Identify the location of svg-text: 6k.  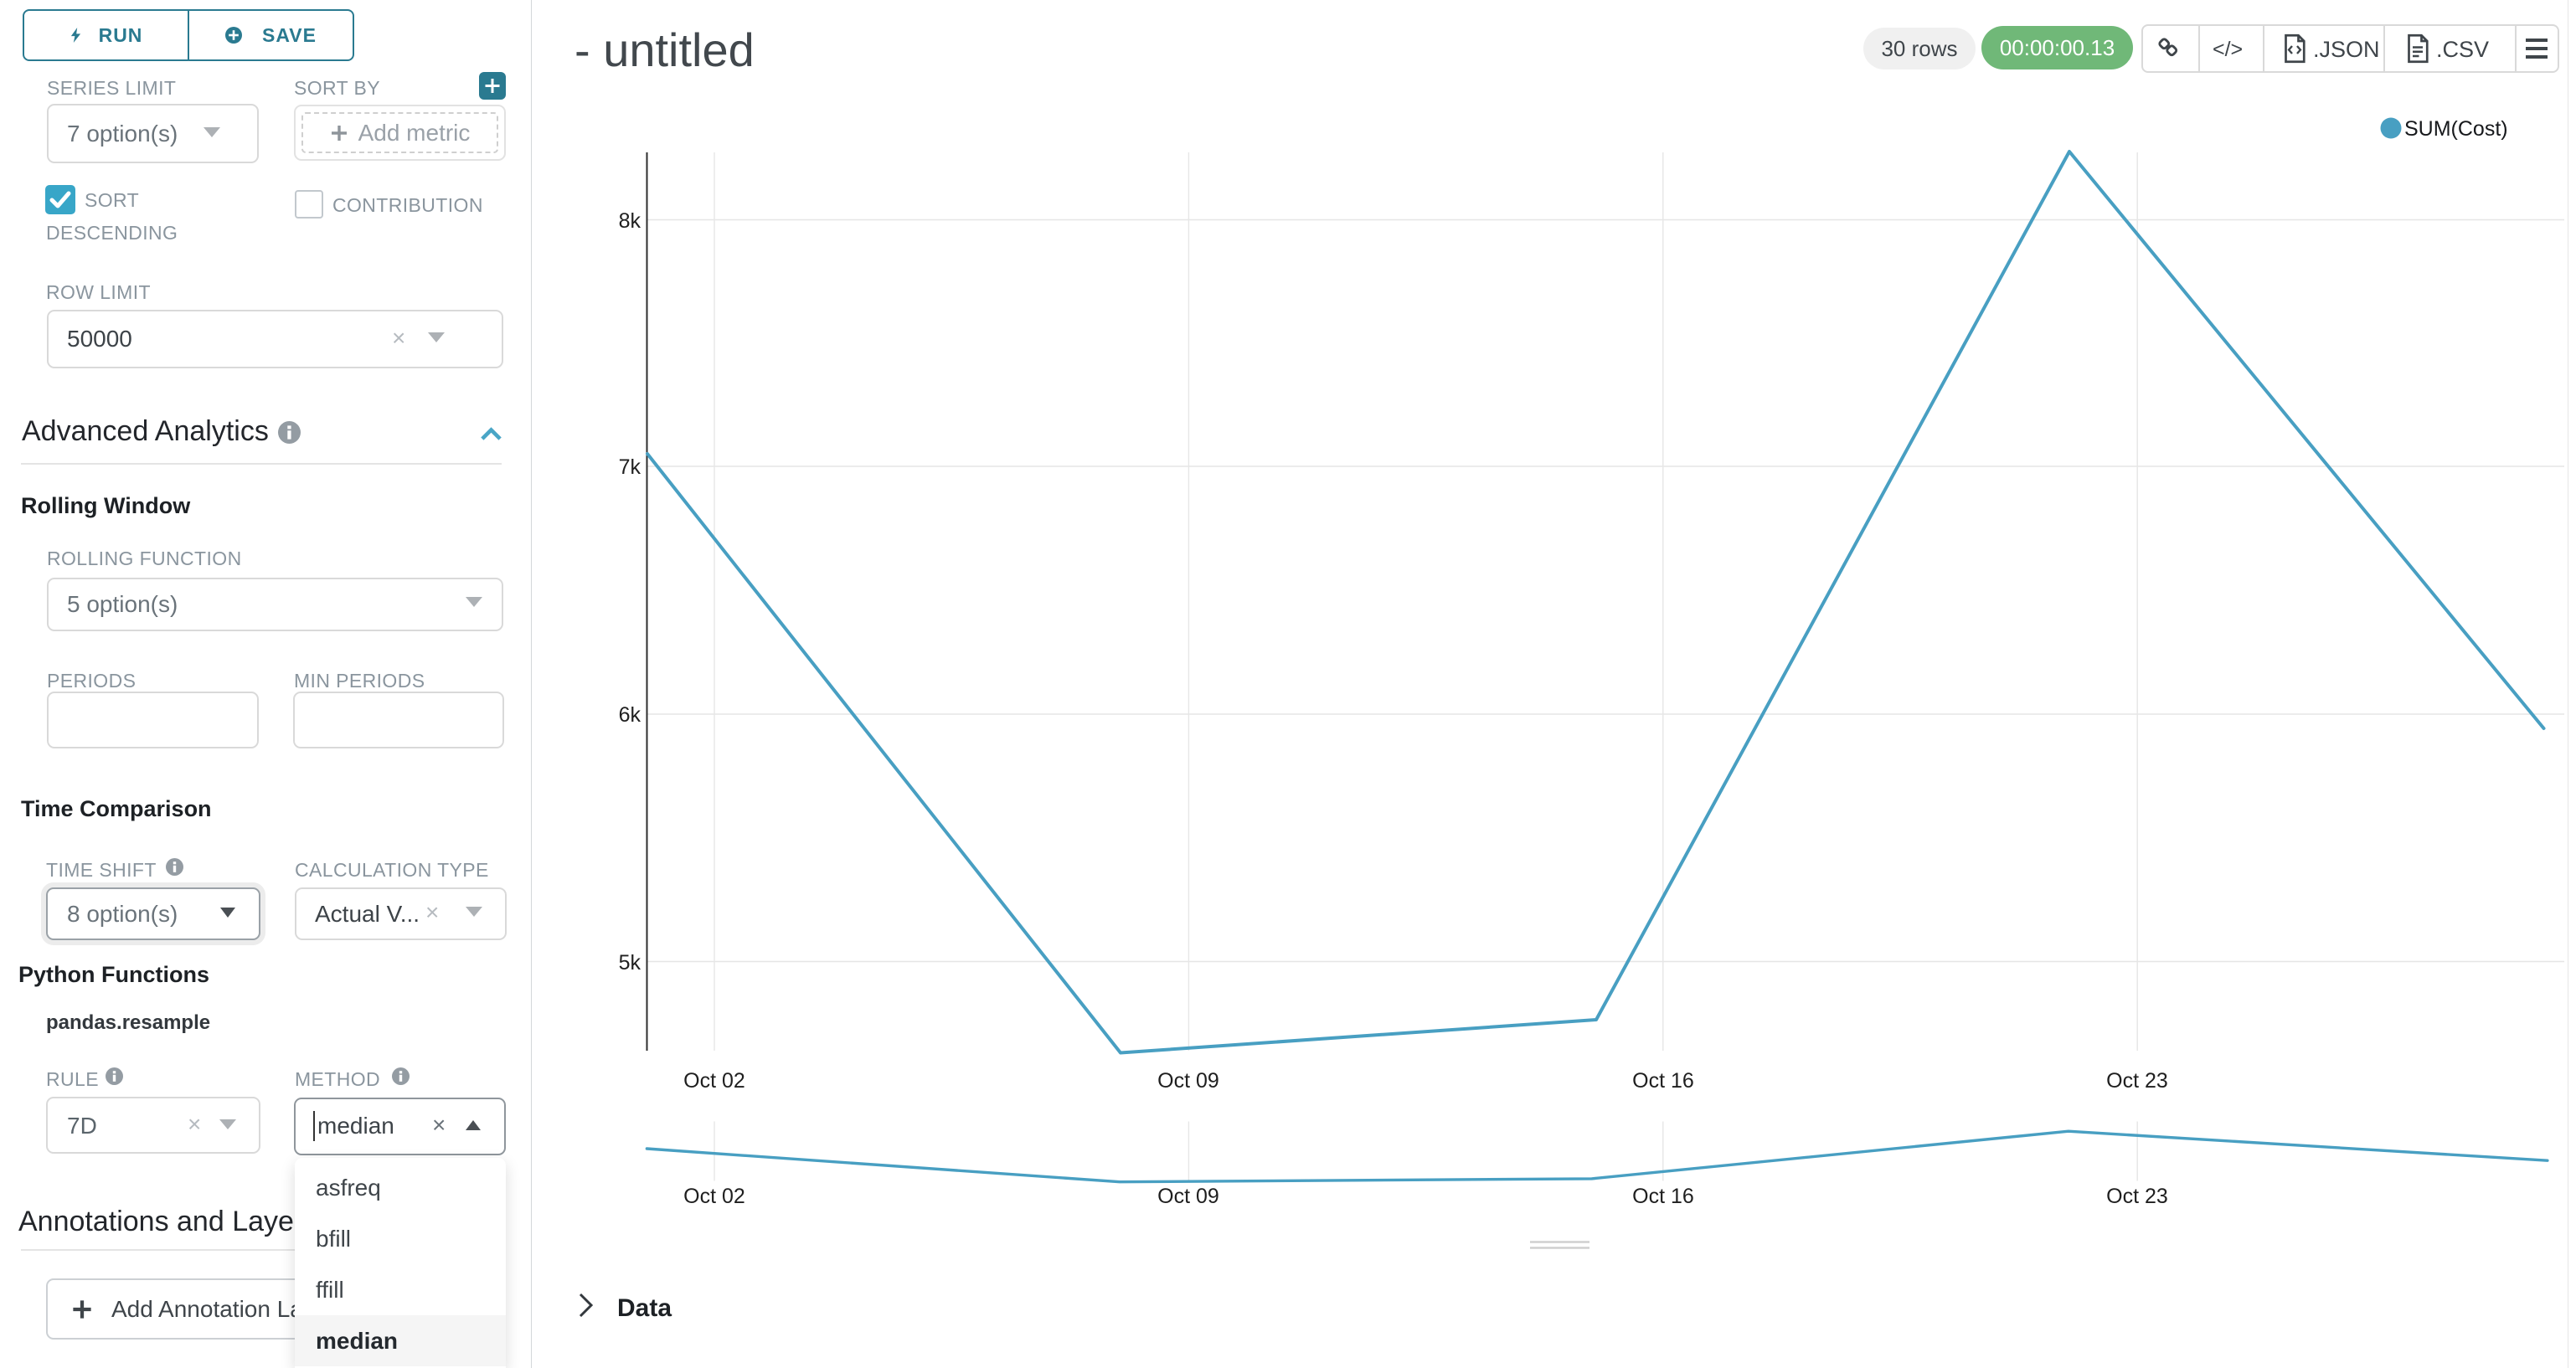
(630, 715).